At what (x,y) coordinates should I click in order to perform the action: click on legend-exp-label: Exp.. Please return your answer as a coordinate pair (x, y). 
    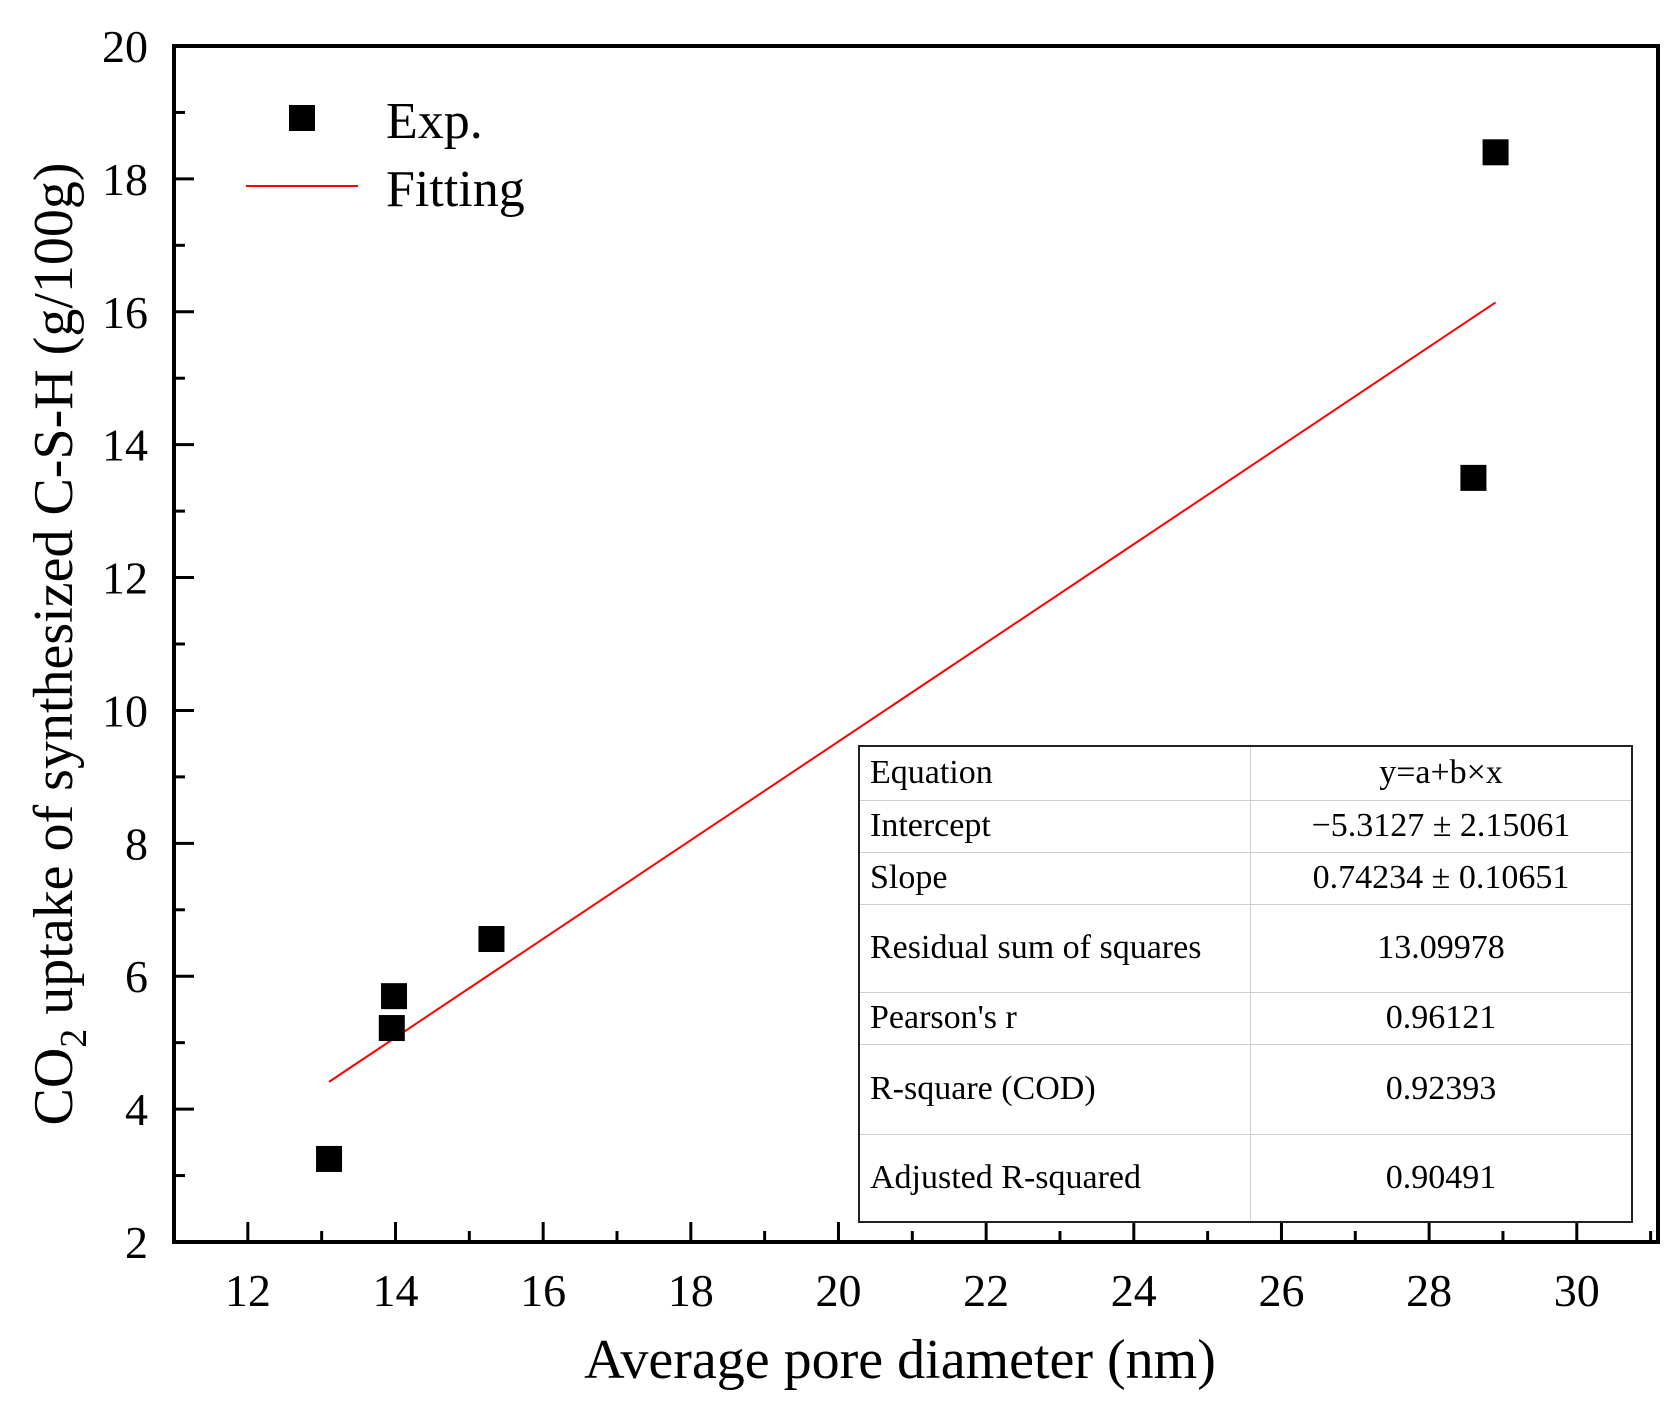
    Looking at the image, I should click on (434, 121).